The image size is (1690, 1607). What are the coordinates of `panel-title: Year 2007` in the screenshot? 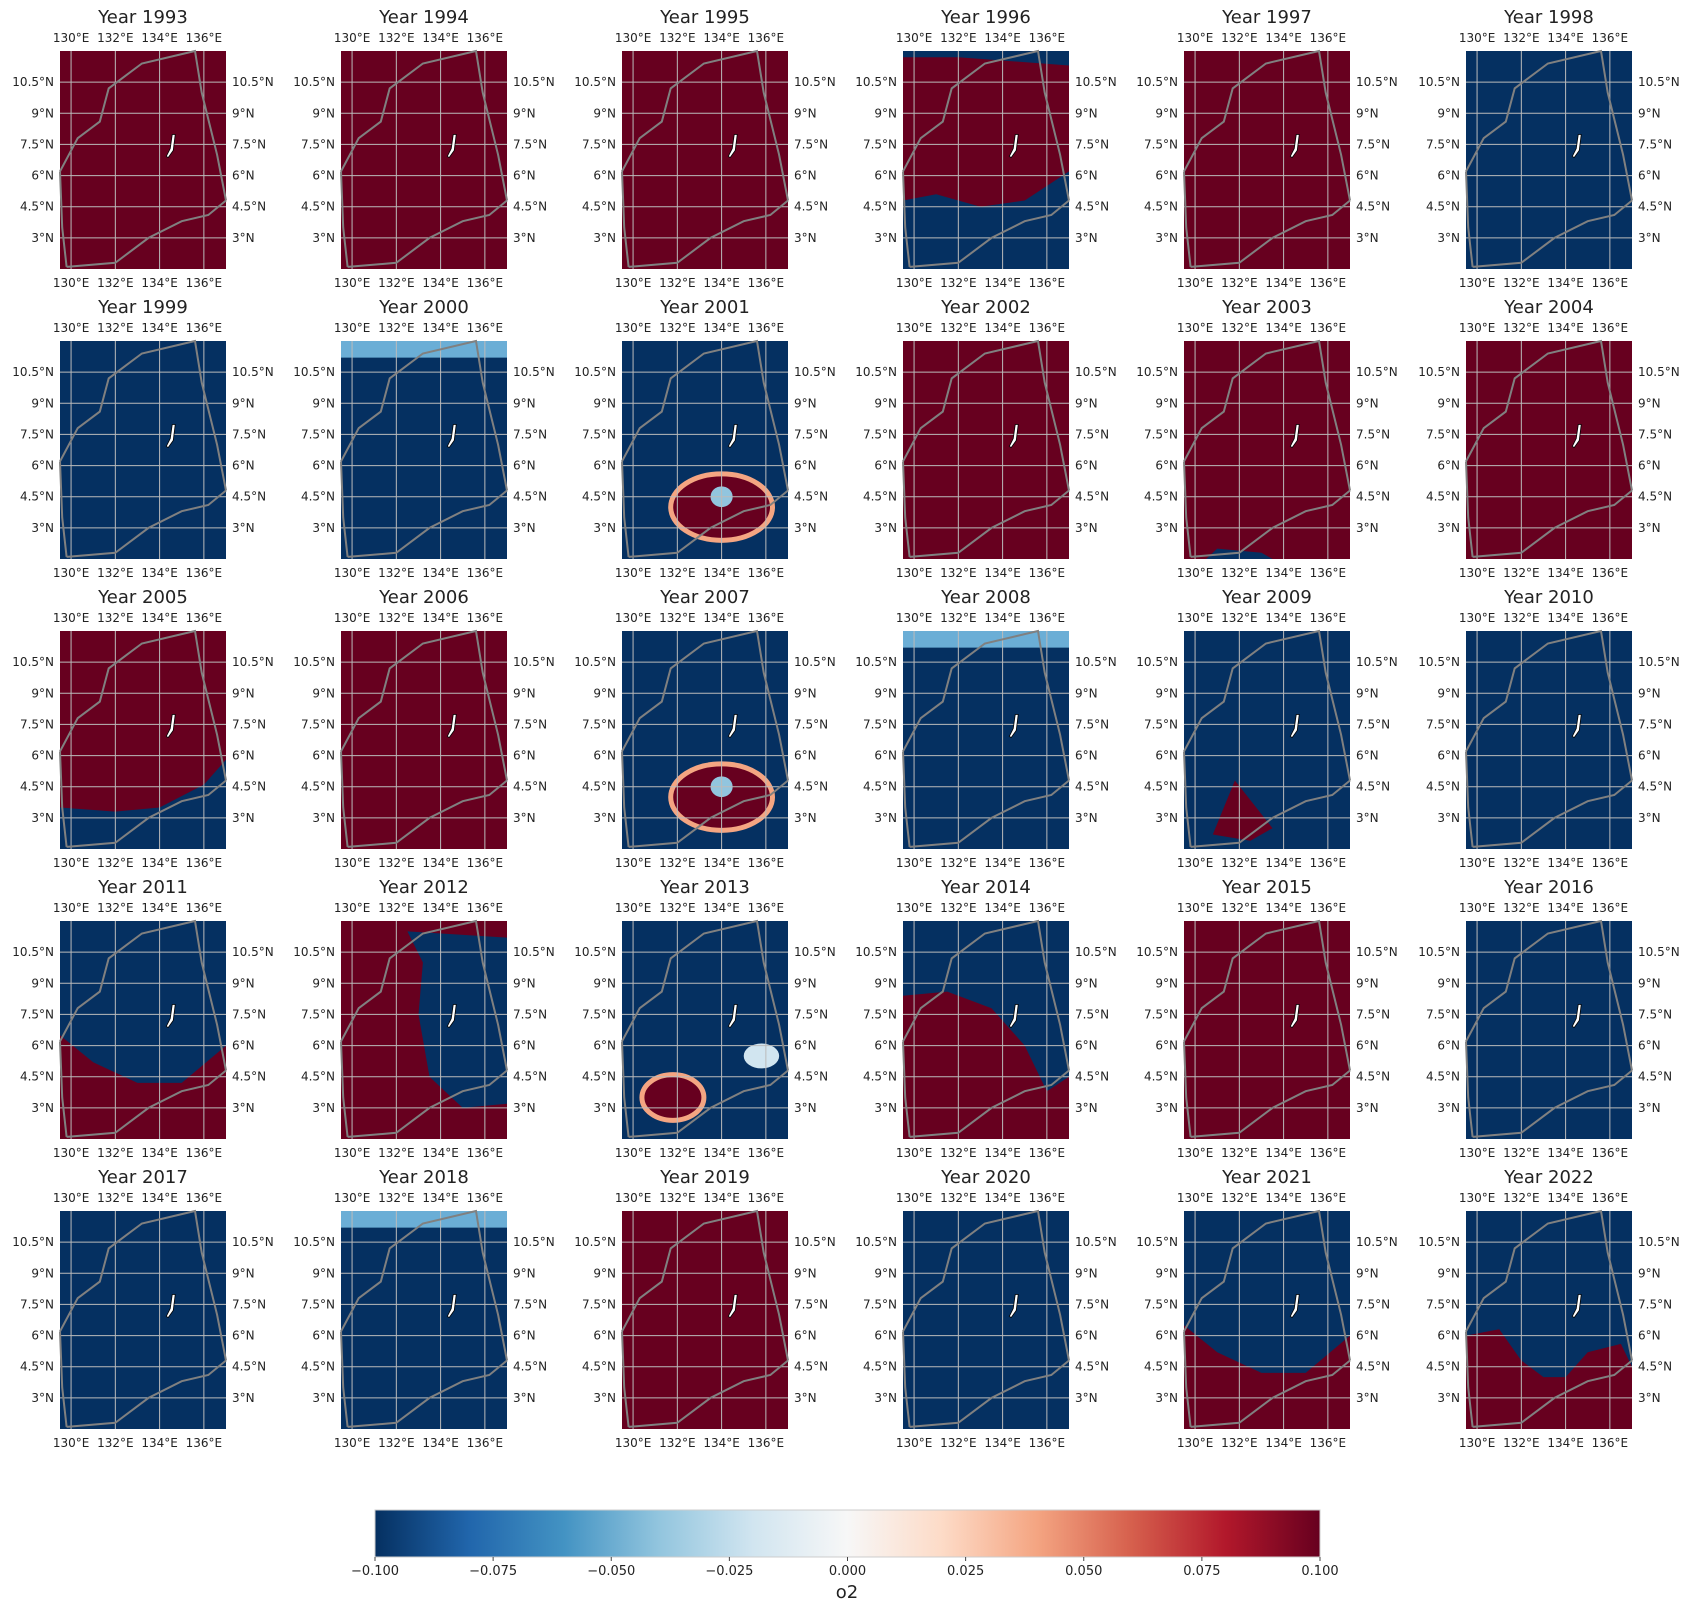 It's located at (704, 597).